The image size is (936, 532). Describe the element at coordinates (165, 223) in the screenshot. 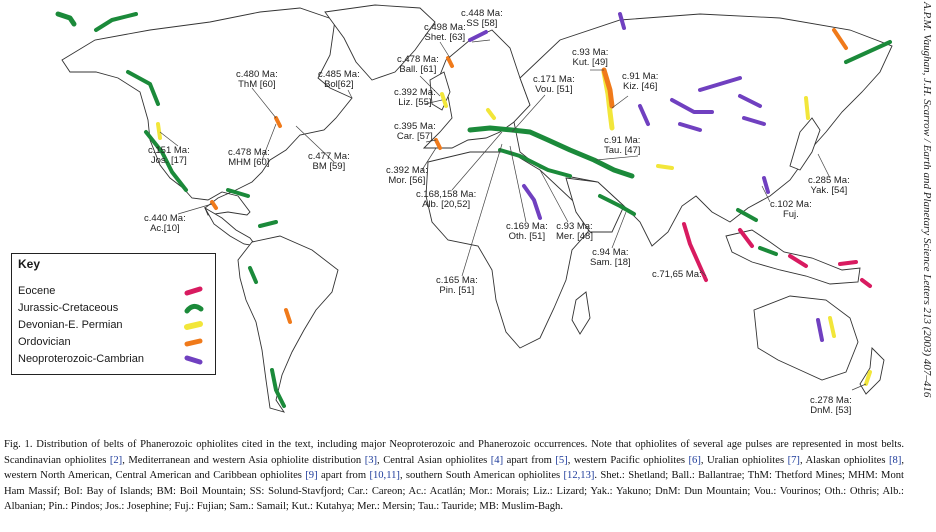

I see `label-acatlan: c.440 Ma: Ac.[10]` at that location.